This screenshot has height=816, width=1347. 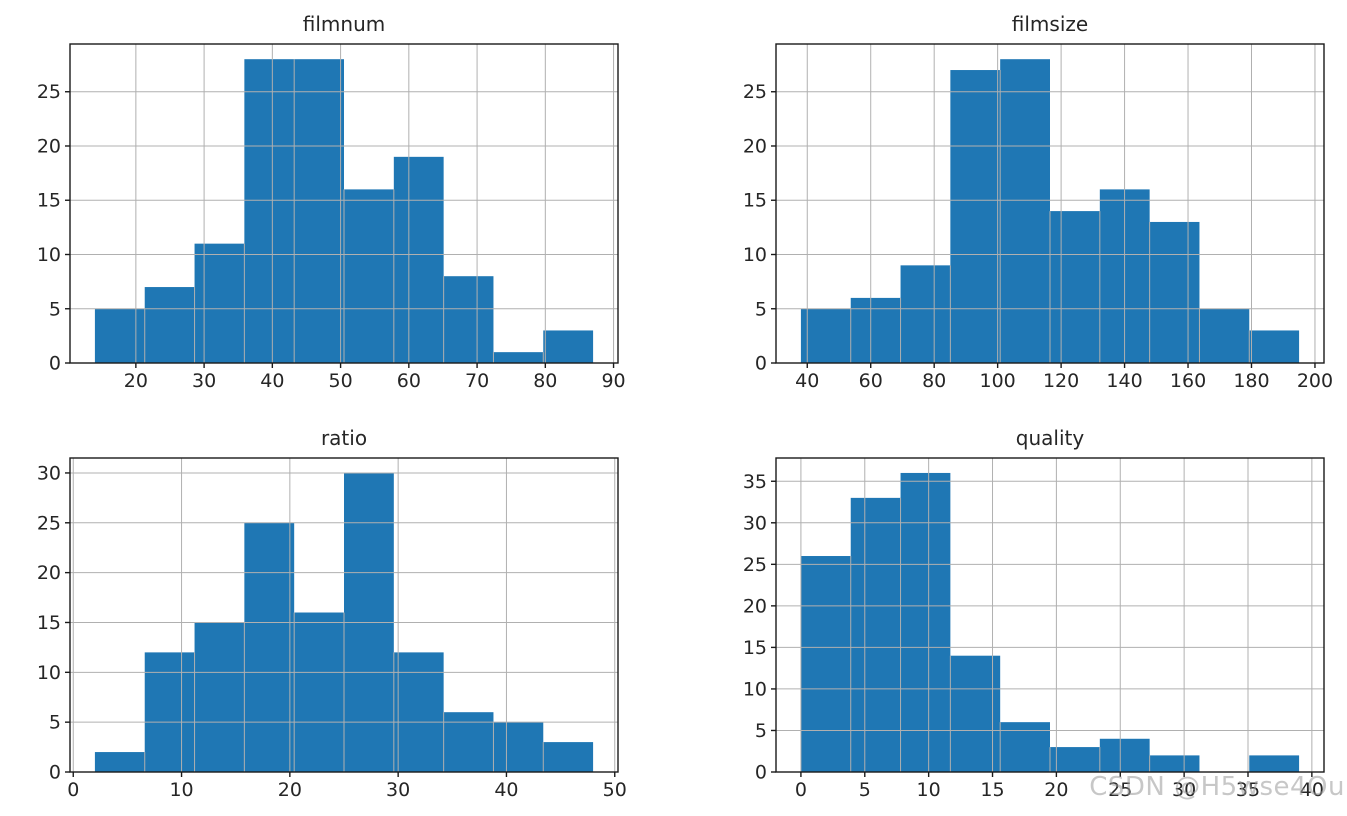 What do you see at coordinates (871, 381) in the screenshot?
I see `x-tick-label: 60` at bounding box center [871, 381].